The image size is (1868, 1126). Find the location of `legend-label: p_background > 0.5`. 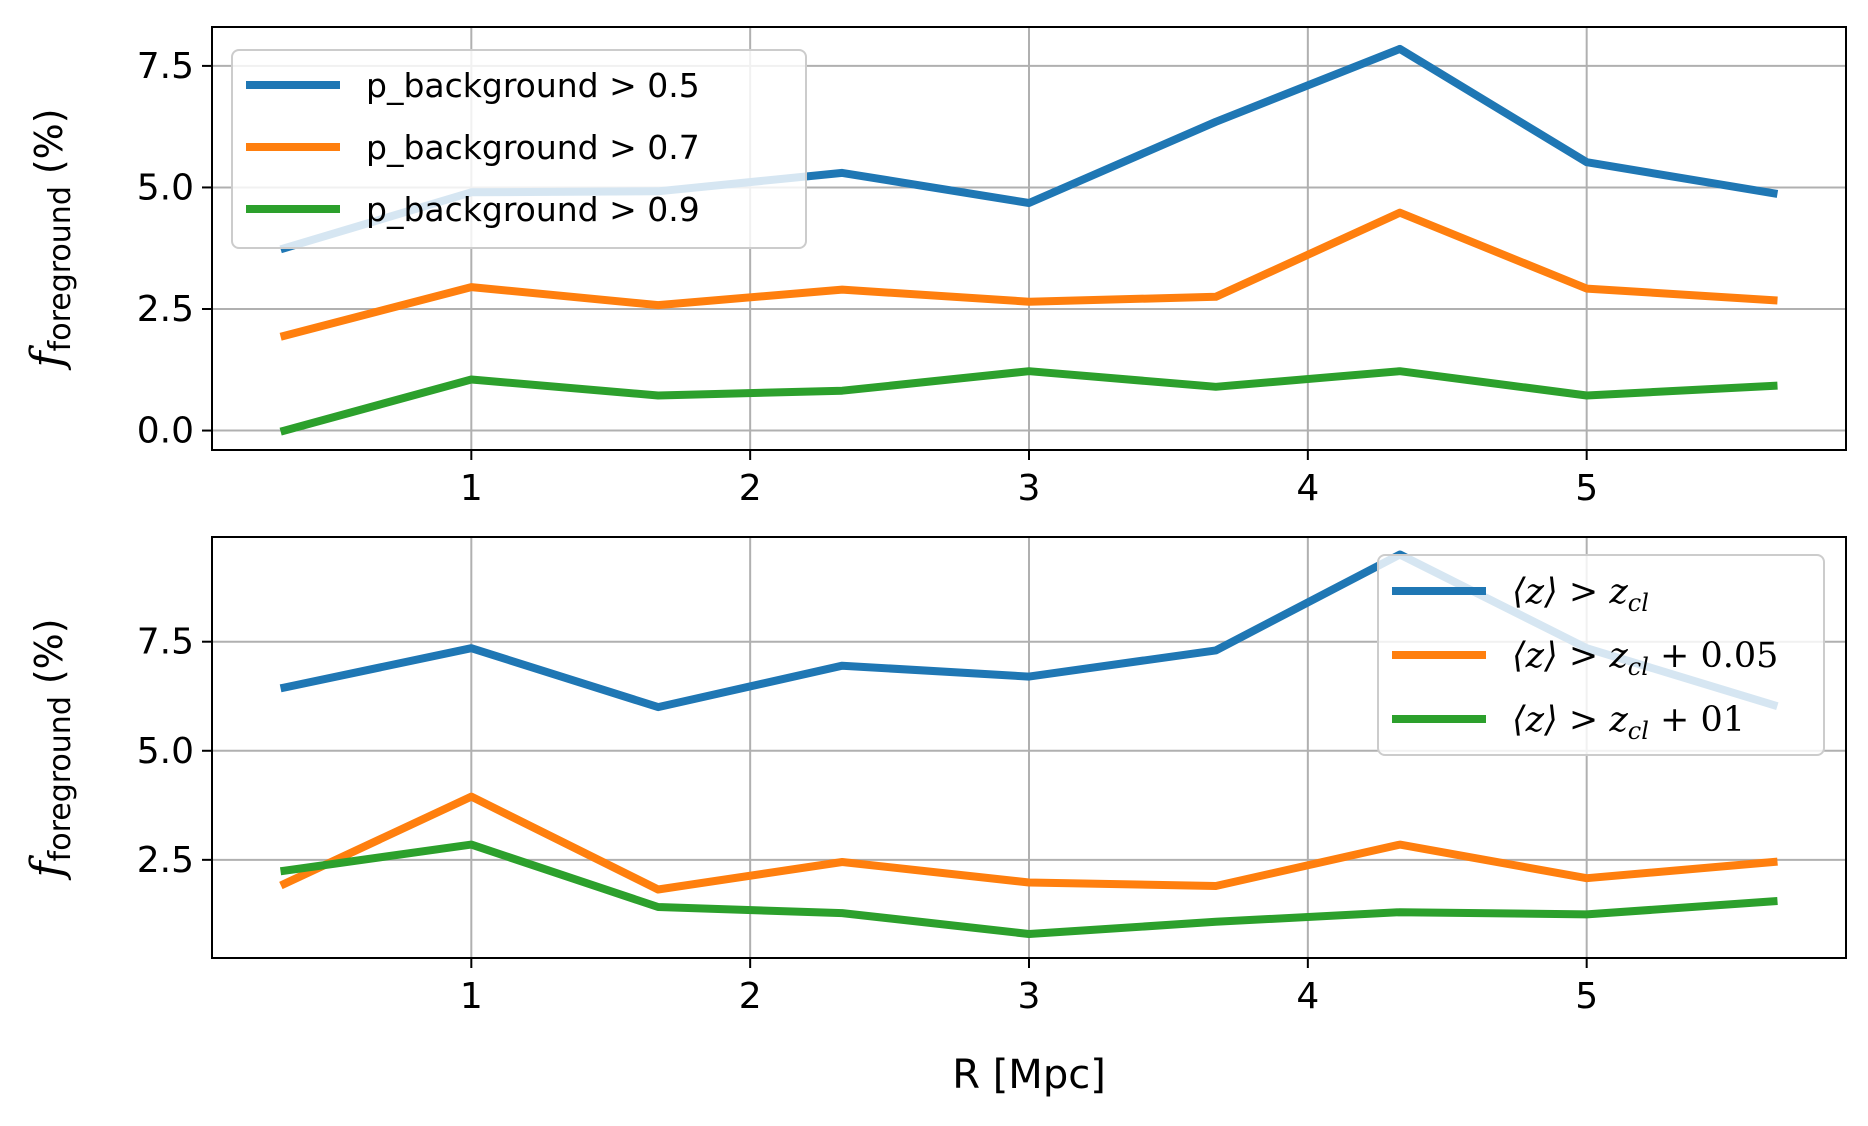

legend-label: p_background > 0.5 is located at coordinates (533, 85).